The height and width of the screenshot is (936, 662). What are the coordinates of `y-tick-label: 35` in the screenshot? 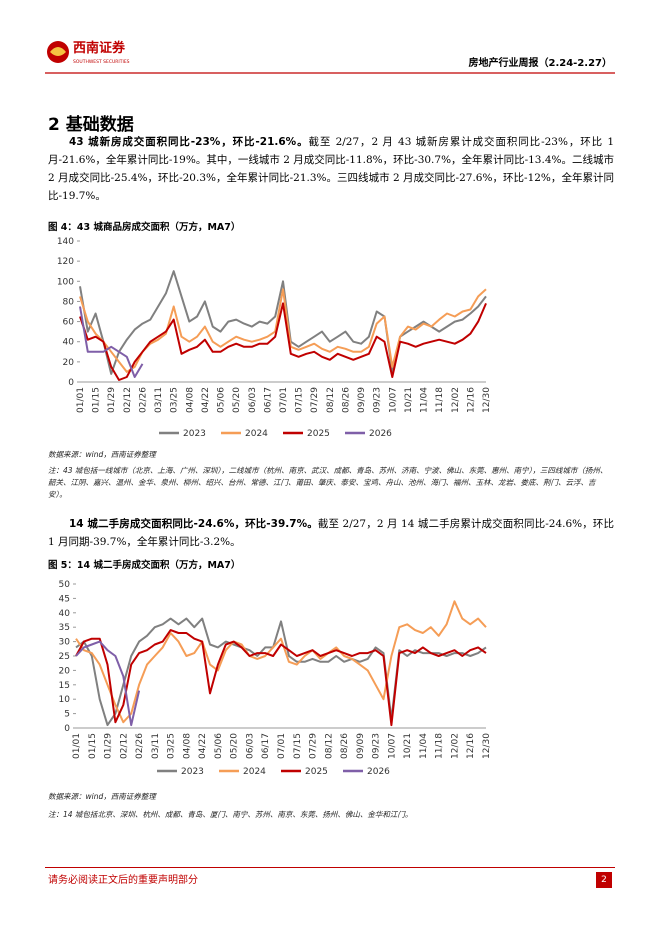 It's located at (64, 628).